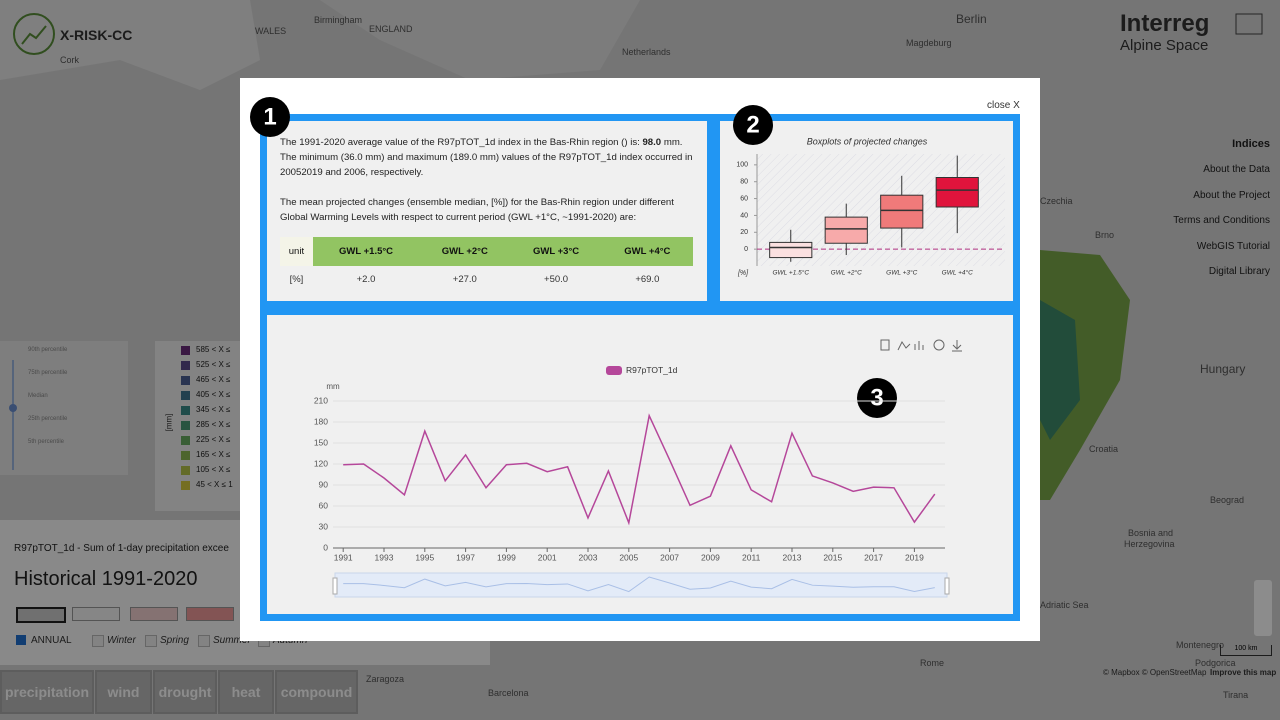 The width and height of the screenshot is (1280, 720). Describe the element at coordinates (34, 34) in the screenshot. I see `logo-icon` at that location.